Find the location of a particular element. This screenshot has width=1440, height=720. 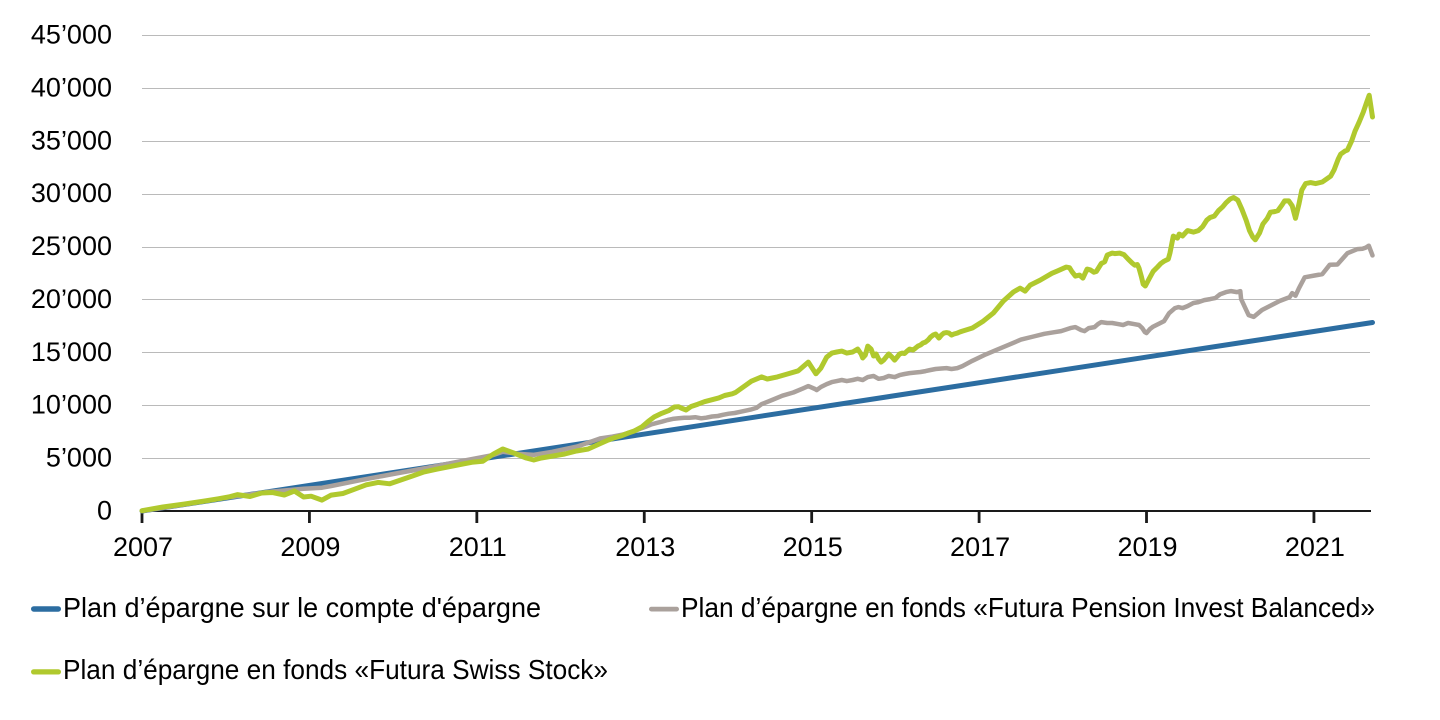

svg-text: 20’000 is located at coordinates (71, 299).